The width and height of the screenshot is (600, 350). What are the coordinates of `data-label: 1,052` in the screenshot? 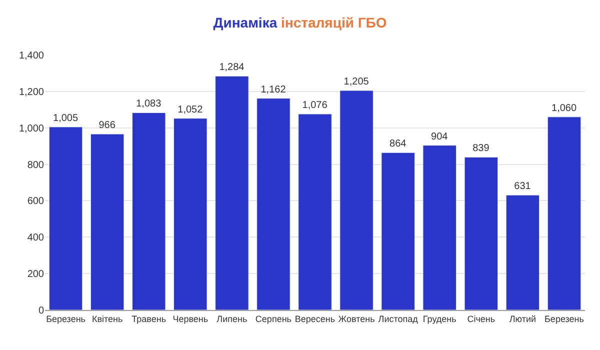 It's located at (191, 110).